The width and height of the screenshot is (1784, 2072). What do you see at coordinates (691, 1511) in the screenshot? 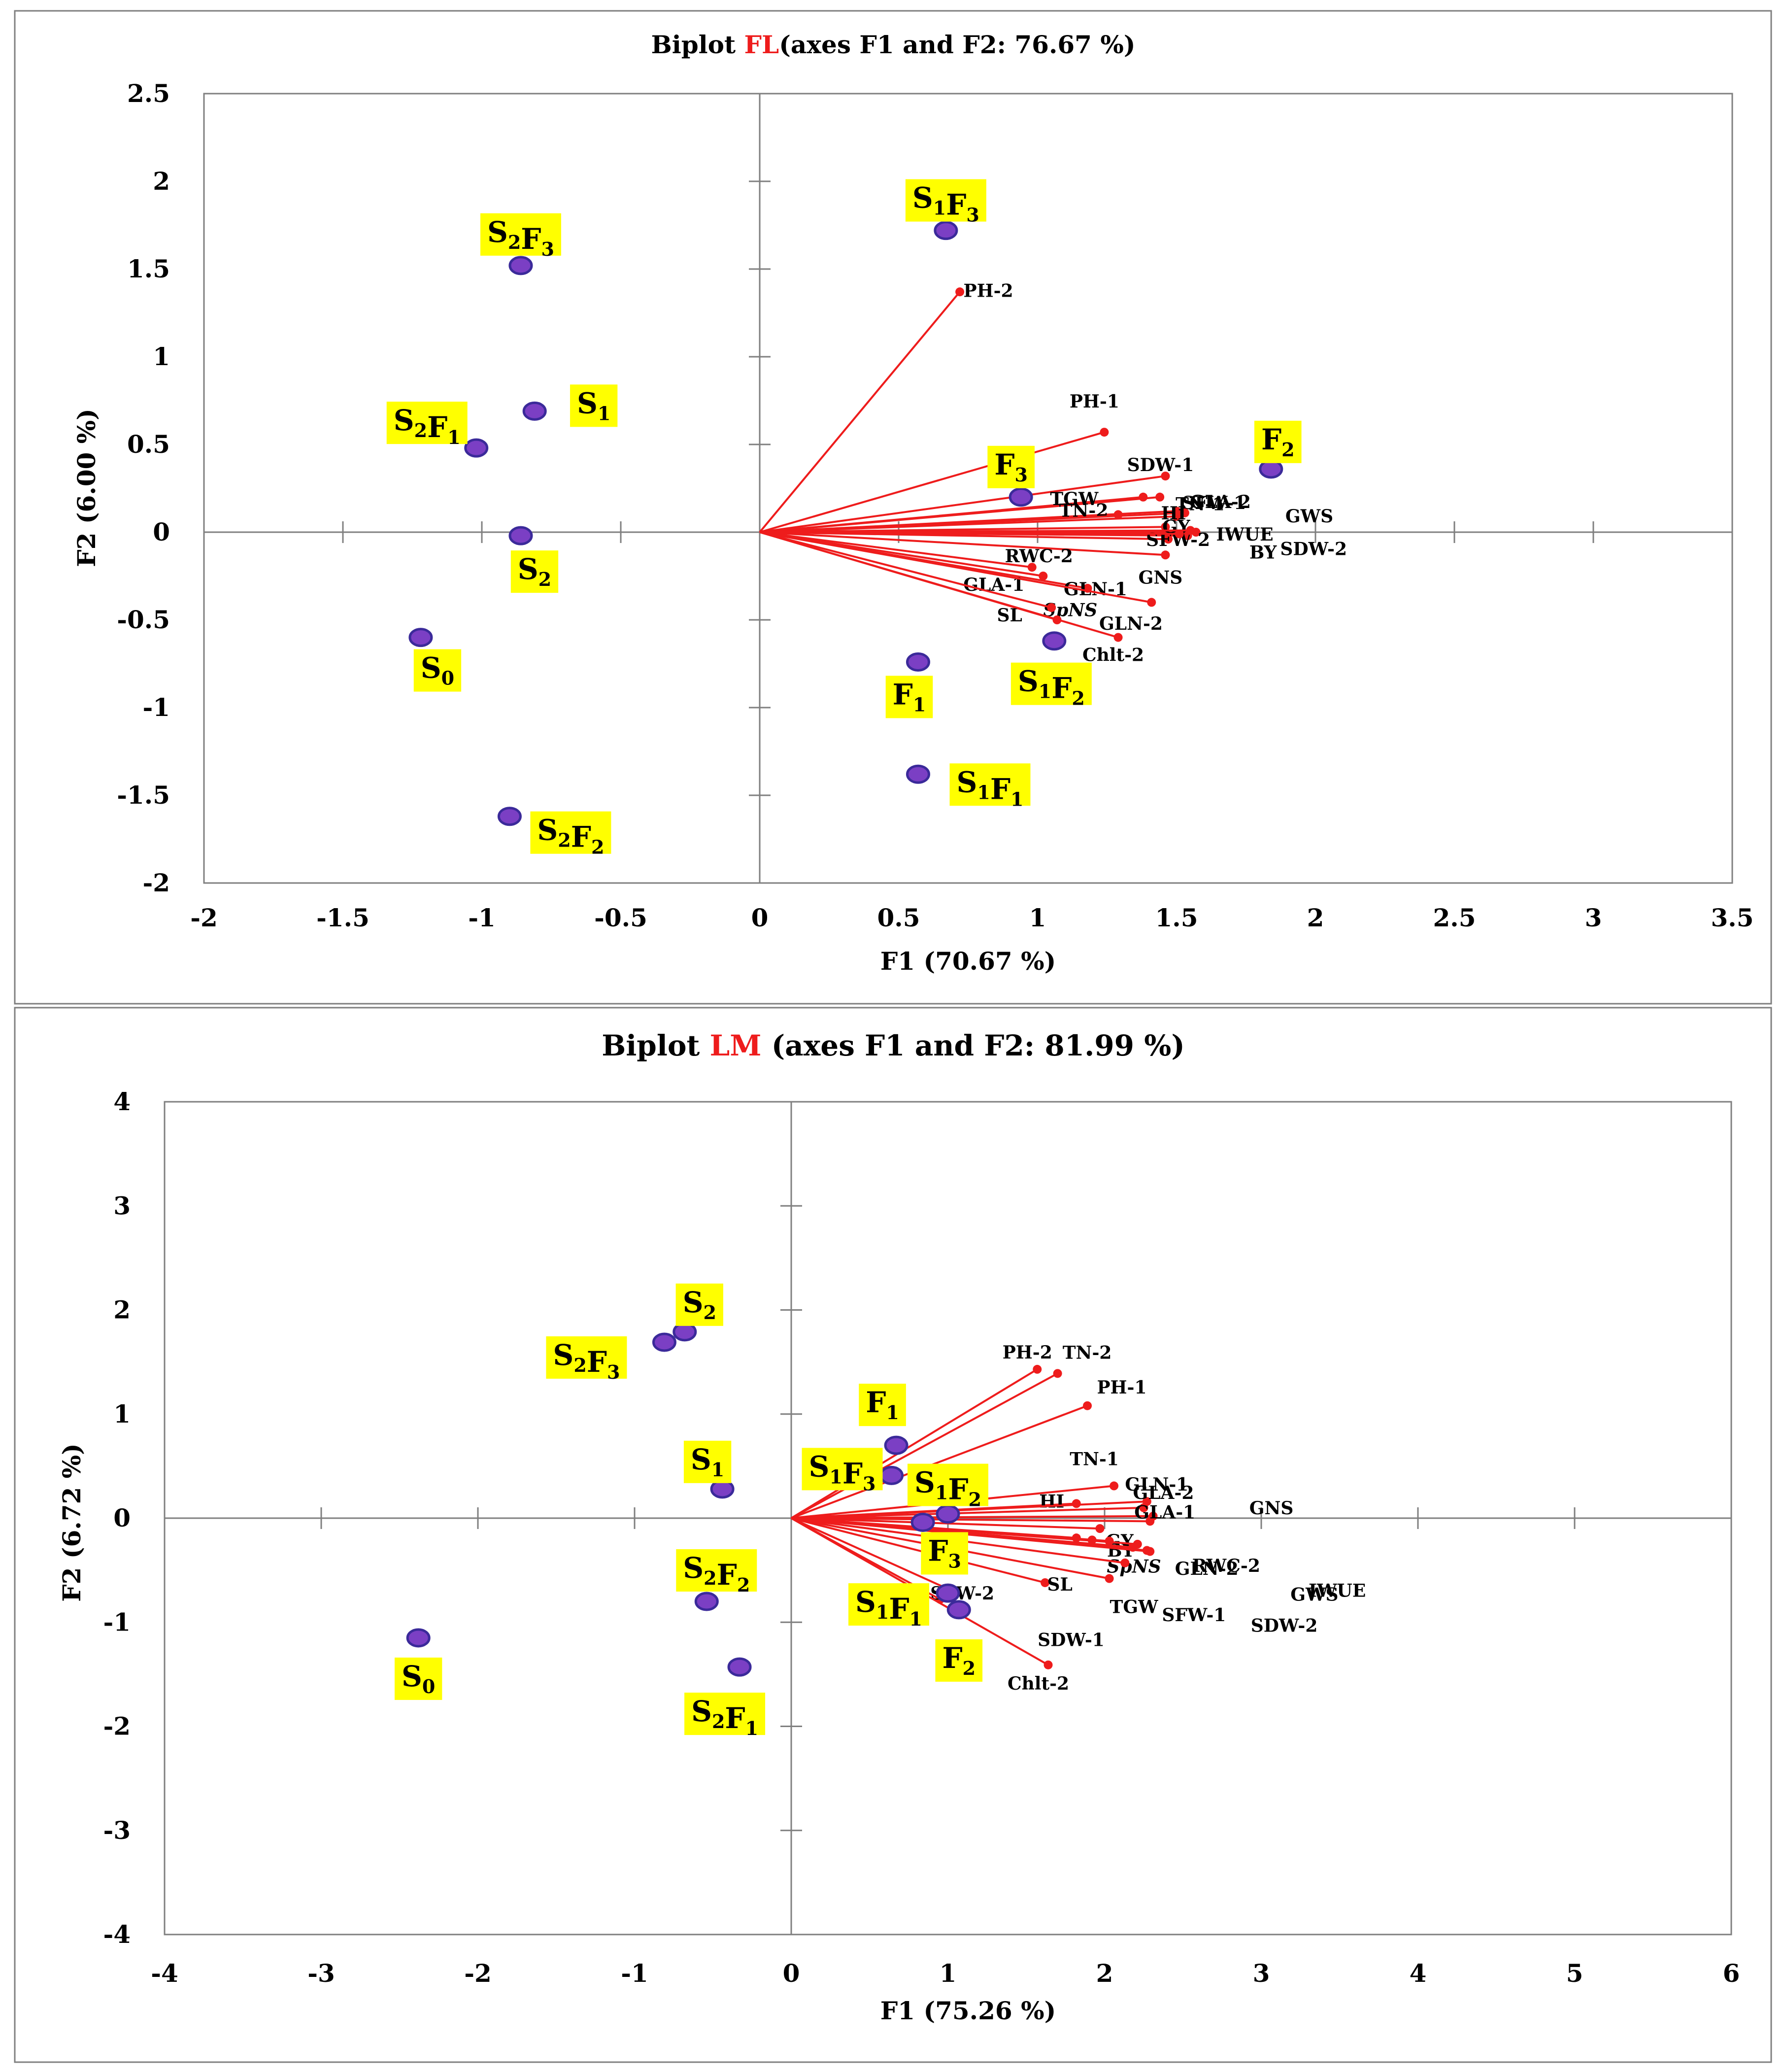
I see `biplot-lm-observations: S2 S2F3 F1 S1 S1F3 S1F2 F3 S2F2 S1F1 F2 S0 S2F1` at bounding box center [691, 1511].